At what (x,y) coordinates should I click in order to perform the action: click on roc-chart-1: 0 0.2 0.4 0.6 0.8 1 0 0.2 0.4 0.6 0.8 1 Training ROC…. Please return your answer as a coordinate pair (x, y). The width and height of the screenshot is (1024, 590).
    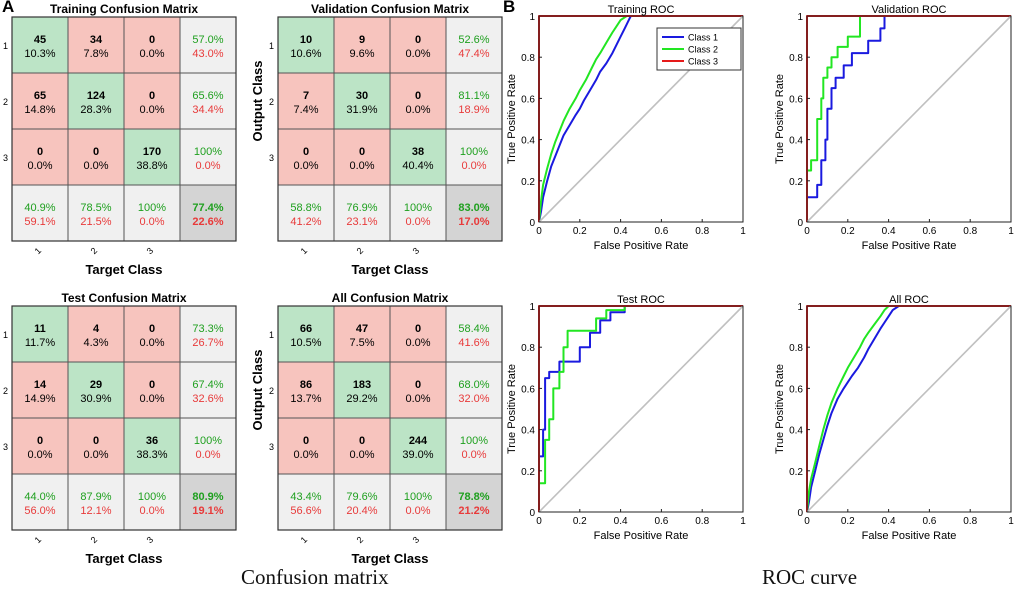
    Looking at the image, I should click on (626, 128).